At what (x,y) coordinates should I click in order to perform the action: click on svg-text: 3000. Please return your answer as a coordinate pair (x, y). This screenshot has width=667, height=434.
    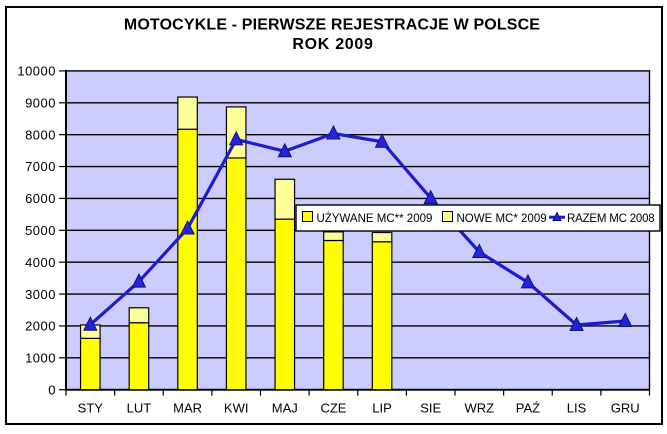
    Looking at the image, I should click on (40, 294).